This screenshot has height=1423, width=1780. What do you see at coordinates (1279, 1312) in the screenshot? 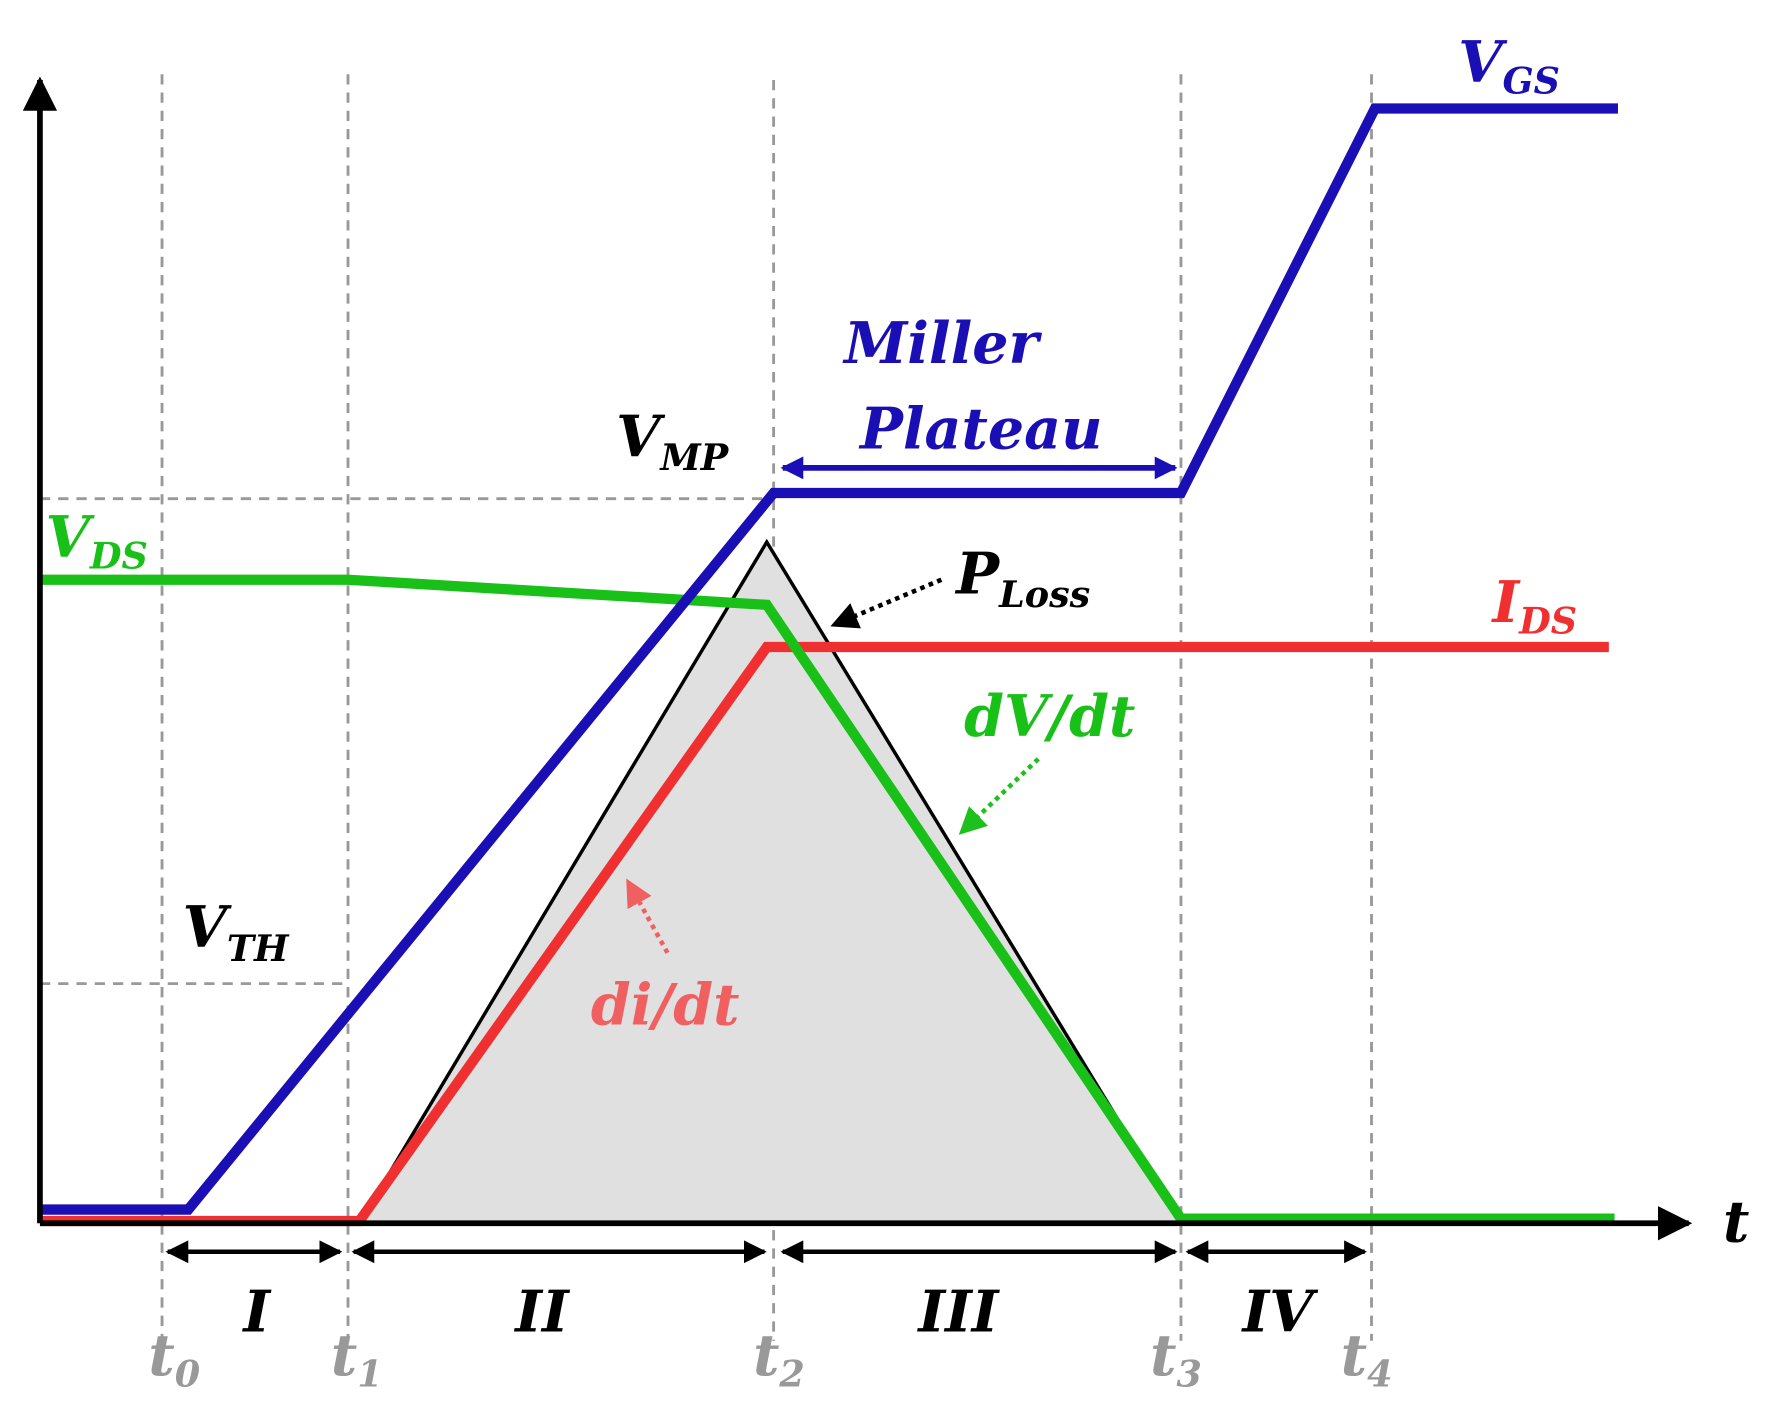
I see `region-label: IV` at bounding box center [1279, 1312].